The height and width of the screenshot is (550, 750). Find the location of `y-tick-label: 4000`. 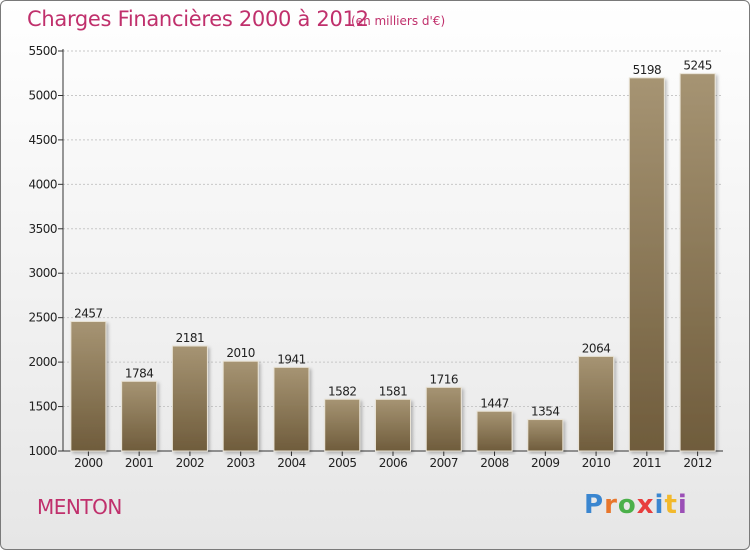

y-tick-label: 4000 is located at coordinates (42, 184).